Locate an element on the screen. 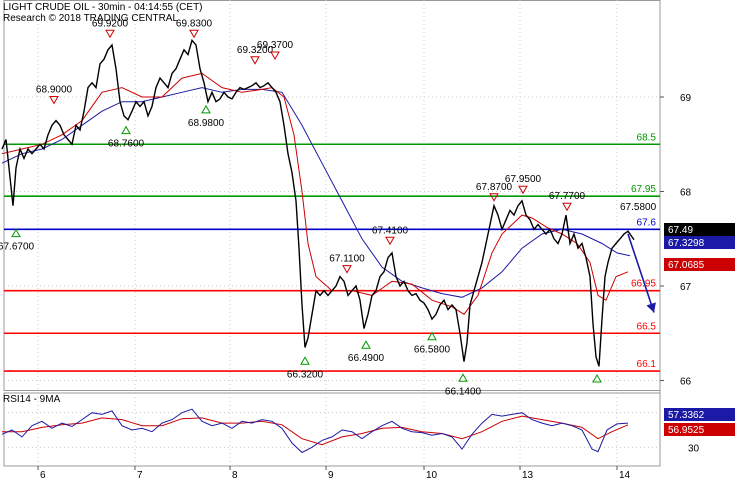 The image size is (735, 480). price-tag-label: 67.0685 is located at coordinates (686, 265).